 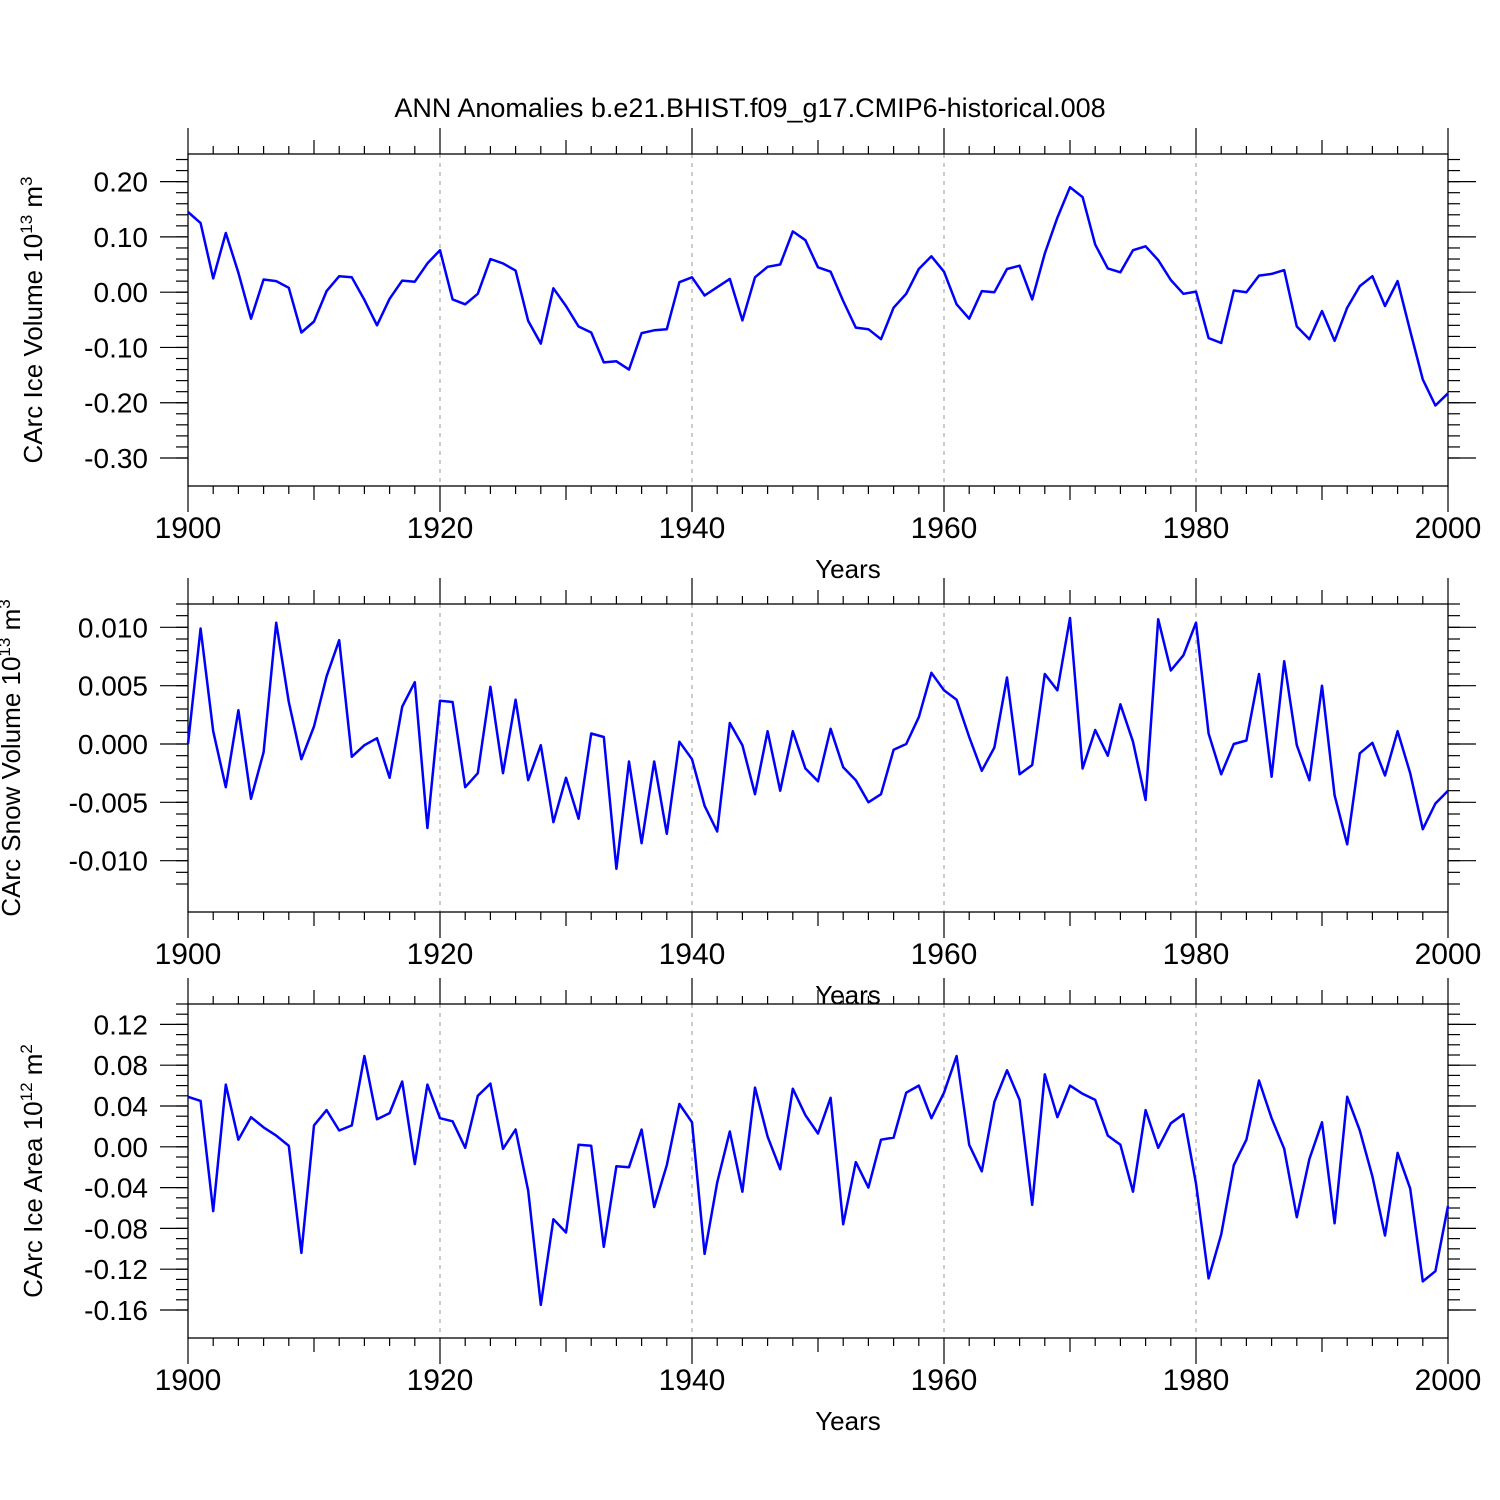 I want to click on y-tick-label: 0.10, so click(x=121, y=237).